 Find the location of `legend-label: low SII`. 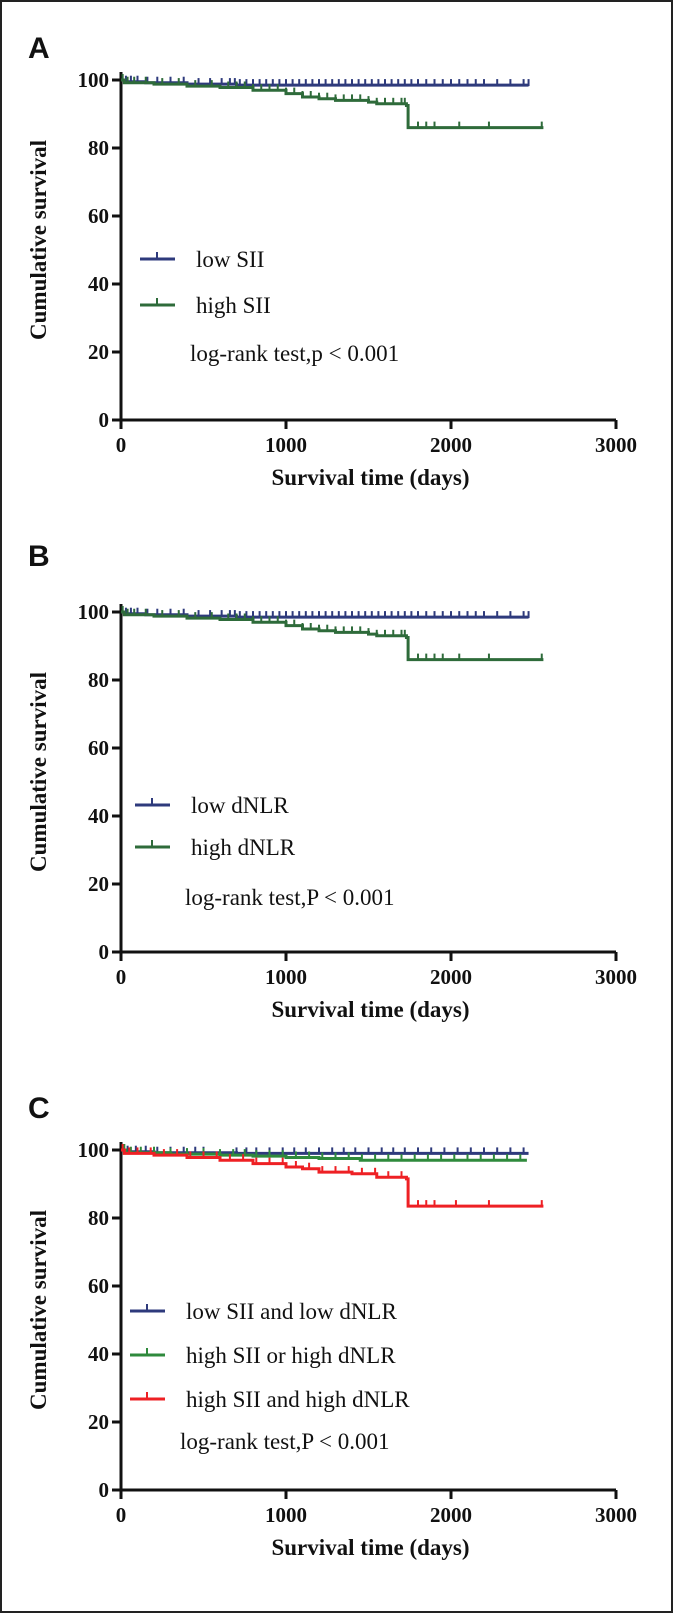

legend-label: low SII is located at coordinates (230, 259).